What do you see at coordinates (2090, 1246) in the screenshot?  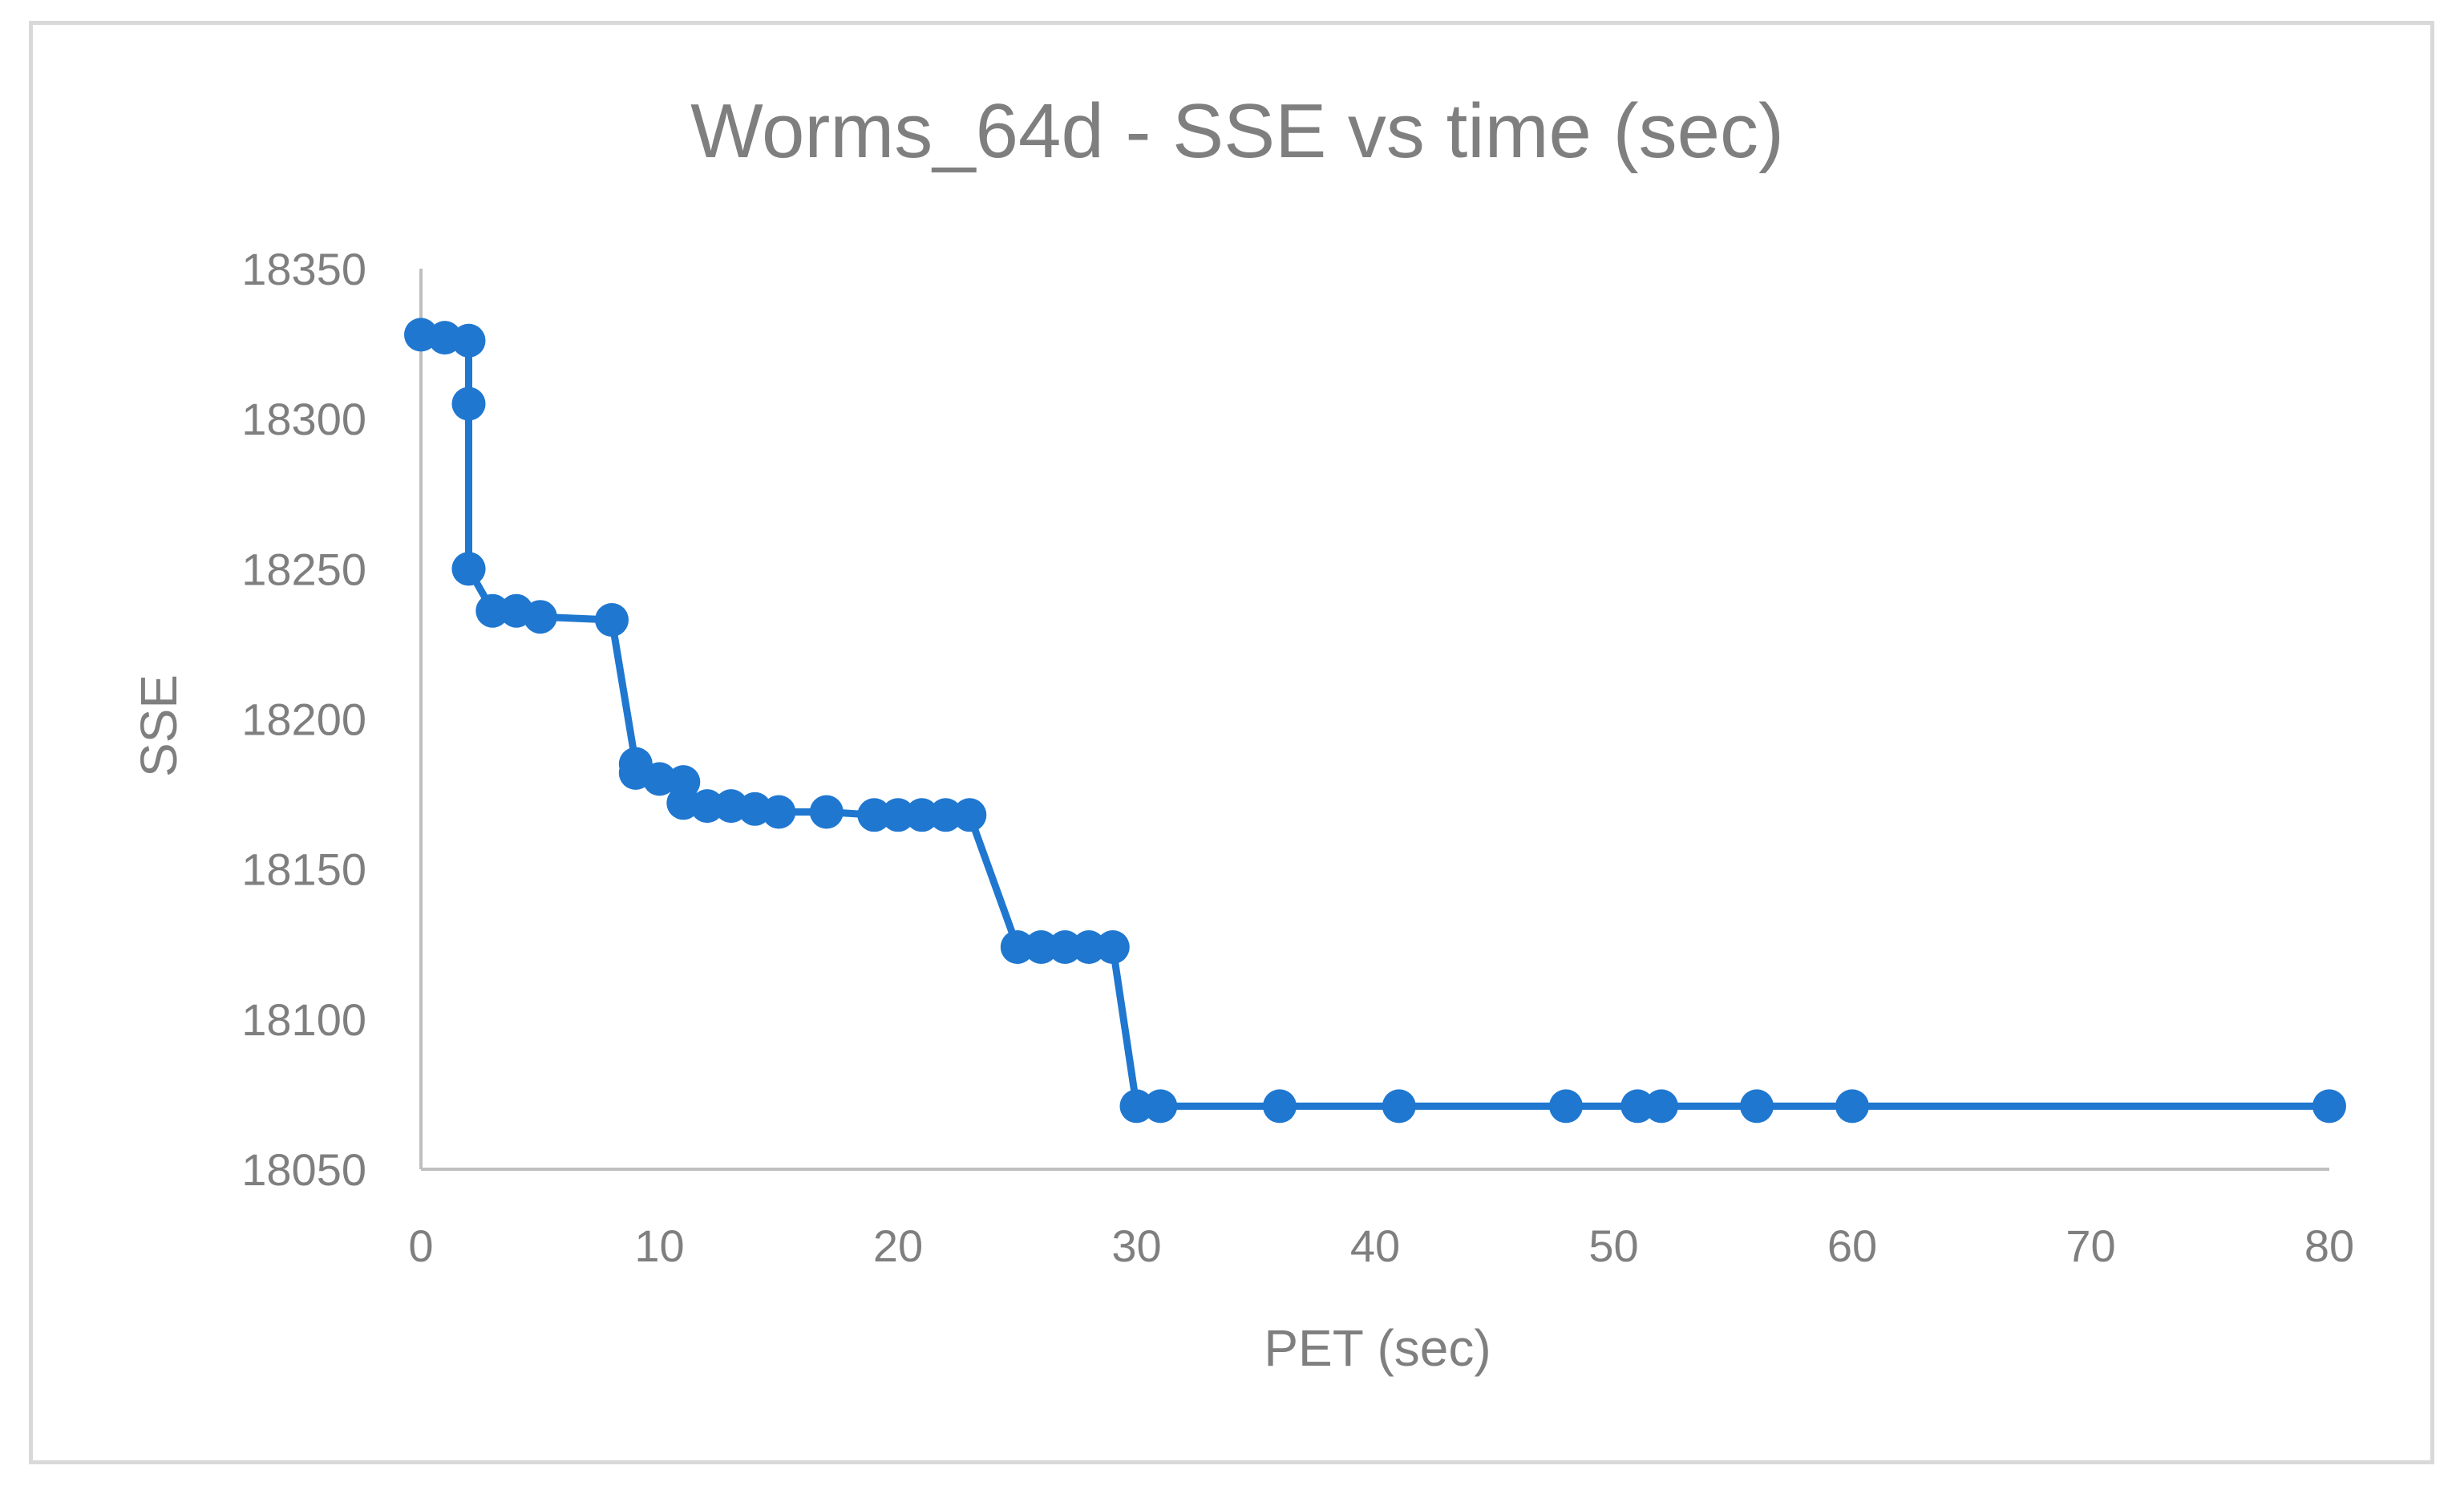 I see `x-tick-label: 70` at bounding box center [2090, 1246].